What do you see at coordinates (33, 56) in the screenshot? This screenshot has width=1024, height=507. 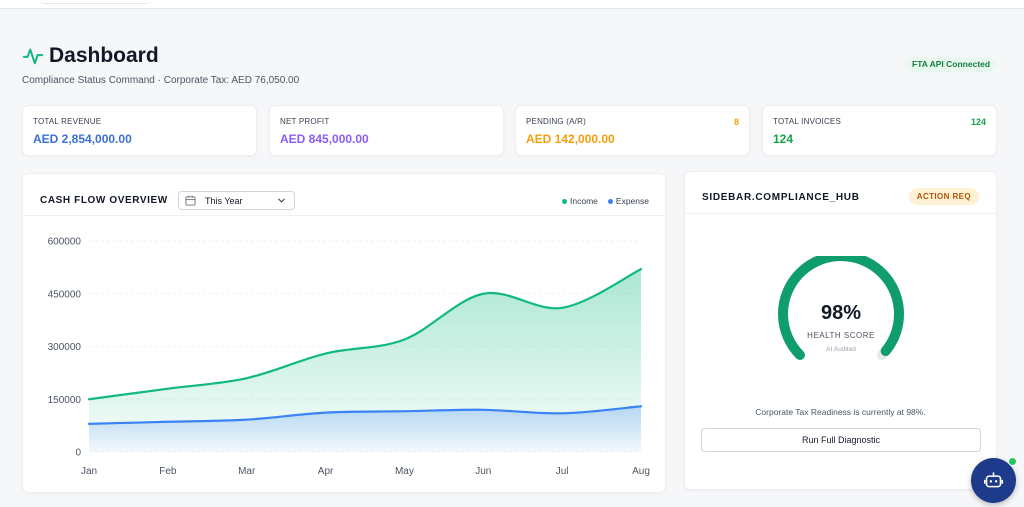 I see `activity-icon` at bounding box center [33, 56].